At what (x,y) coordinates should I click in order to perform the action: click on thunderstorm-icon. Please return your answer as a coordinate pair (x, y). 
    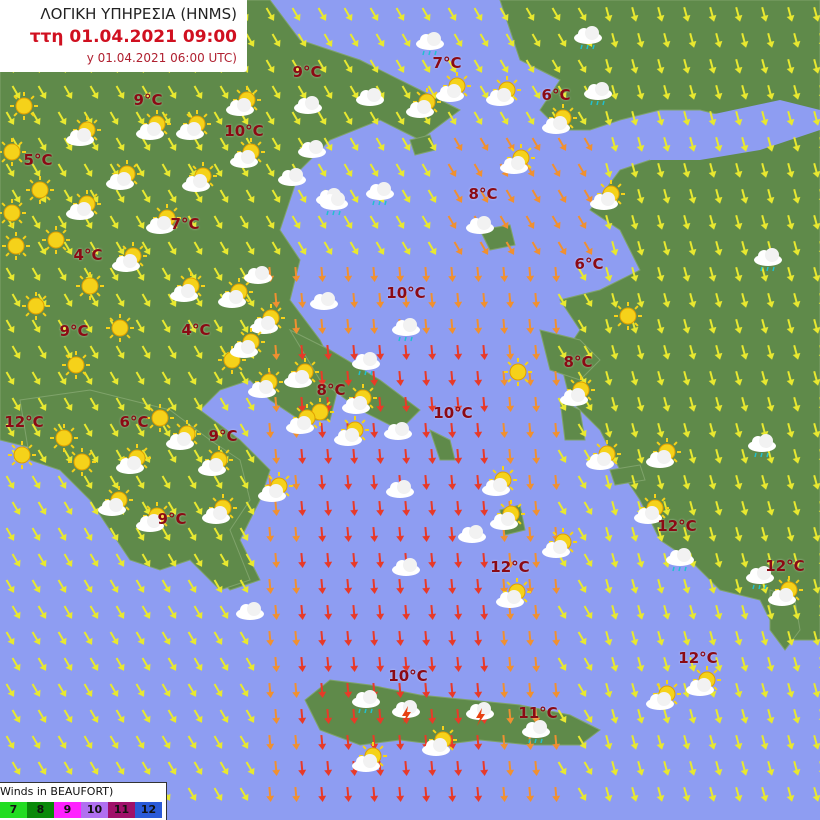
    Looking at the image, I should click on (406, 715).